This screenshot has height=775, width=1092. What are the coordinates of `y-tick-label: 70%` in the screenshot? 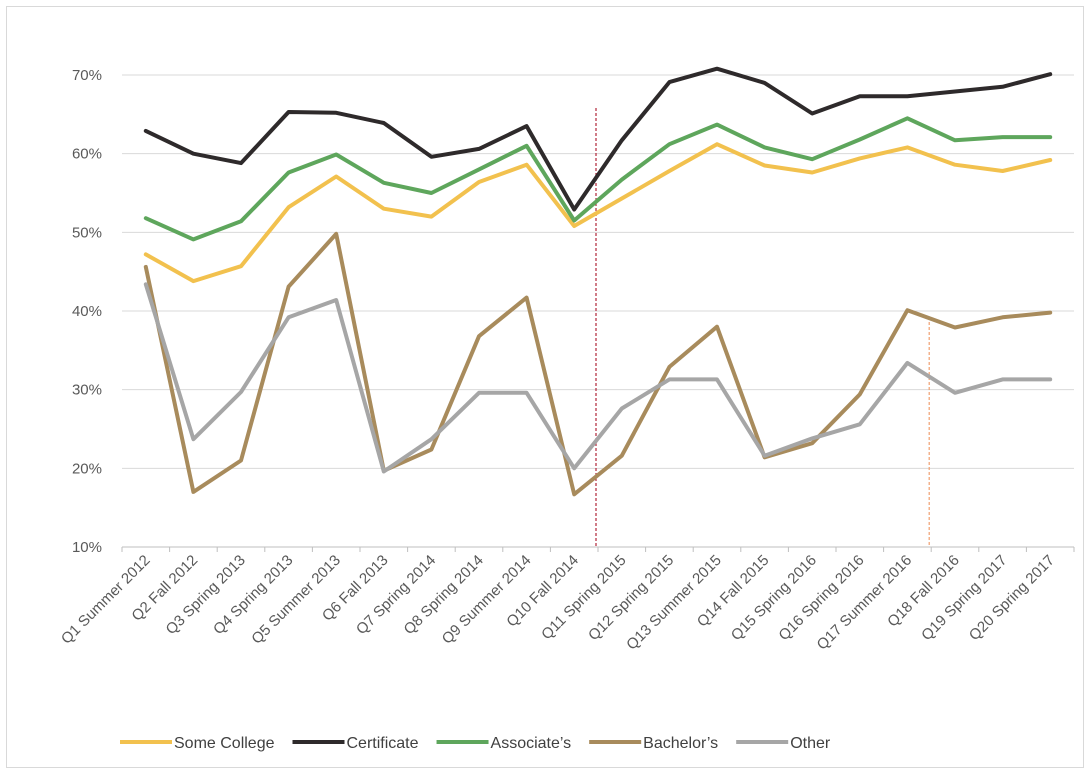 It's located at (87, 75).